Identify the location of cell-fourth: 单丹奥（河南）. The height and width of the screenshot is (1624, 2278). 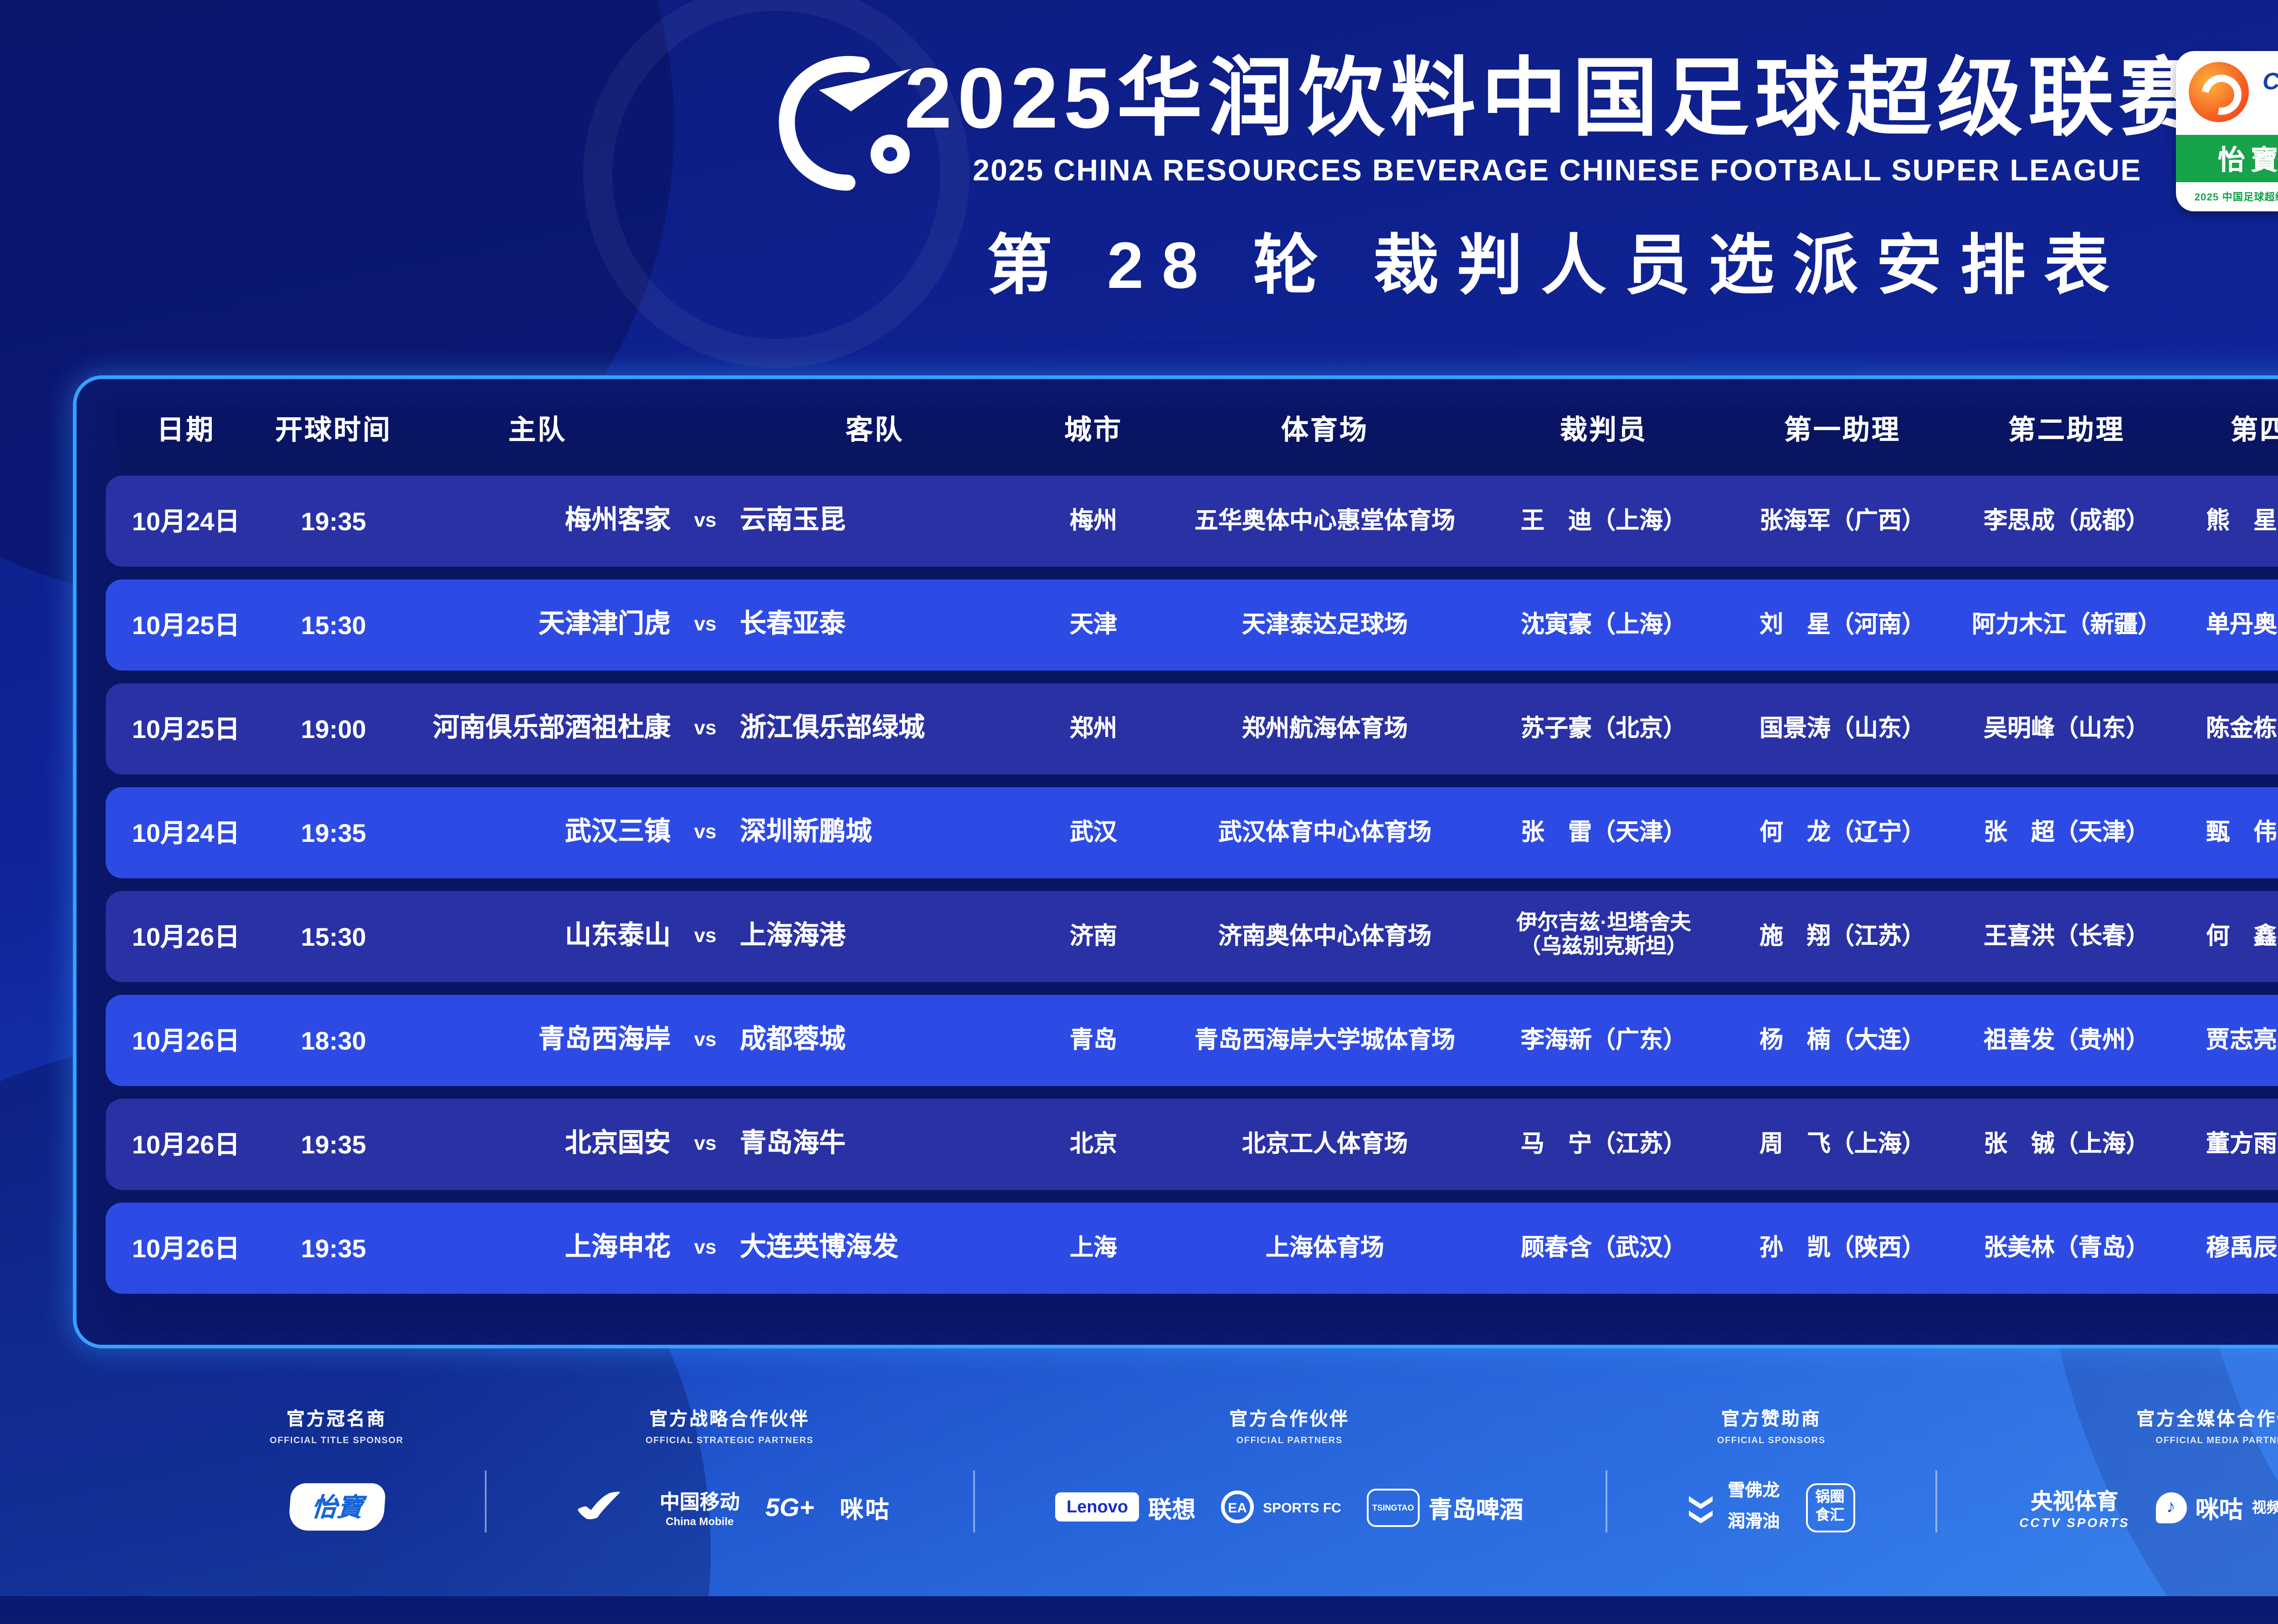
(2242, 624).